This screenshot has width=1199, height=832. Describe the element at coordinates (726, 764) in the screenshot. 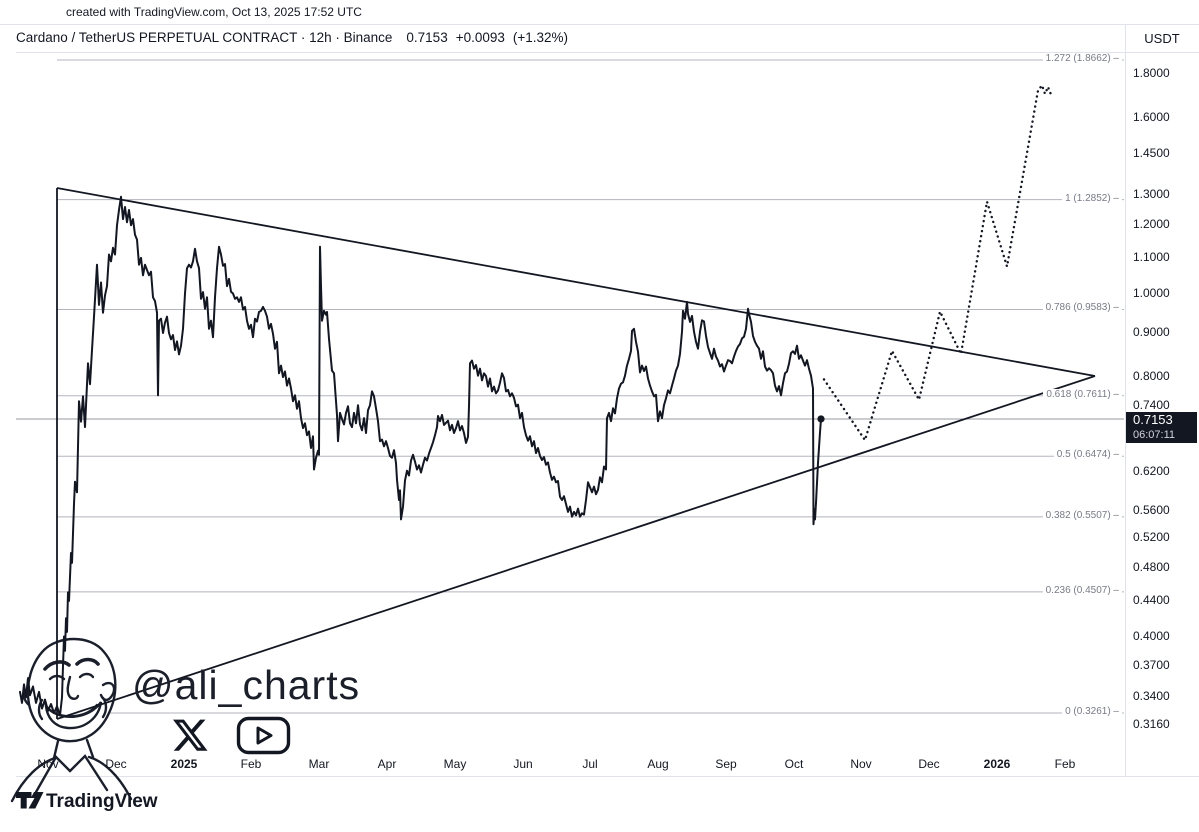

I see `time-tick-label: Sep` at that location.